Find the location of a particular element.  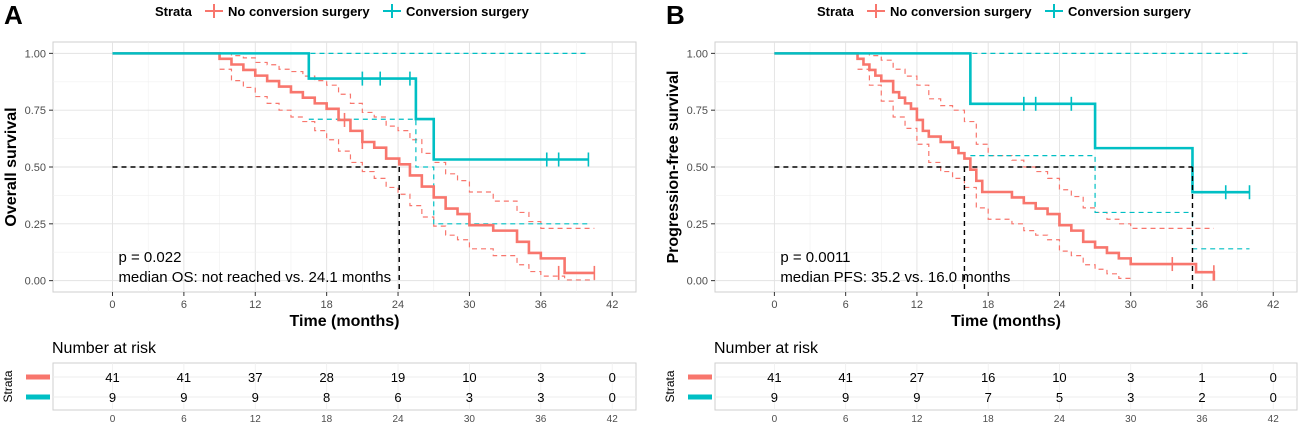

panel-b-risk-table-count: 5 is located at coordinates (1059, 397).